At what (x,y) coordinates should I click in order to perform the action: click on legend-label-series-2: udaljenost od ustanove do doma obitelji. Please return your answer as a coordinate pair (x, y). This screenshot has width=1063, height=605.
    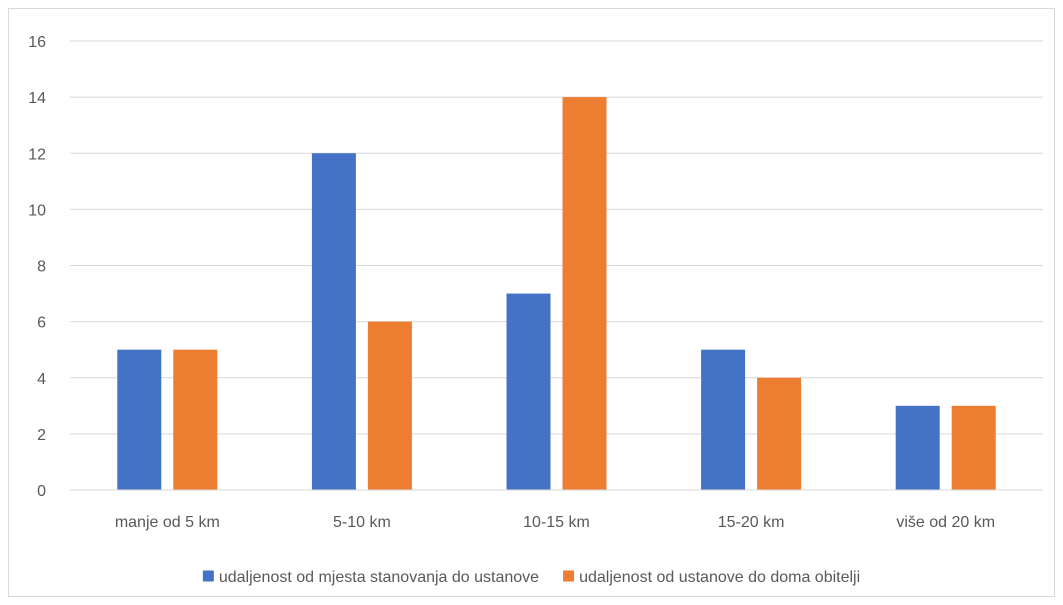
    Looking at the image, I should click on (719, 577).